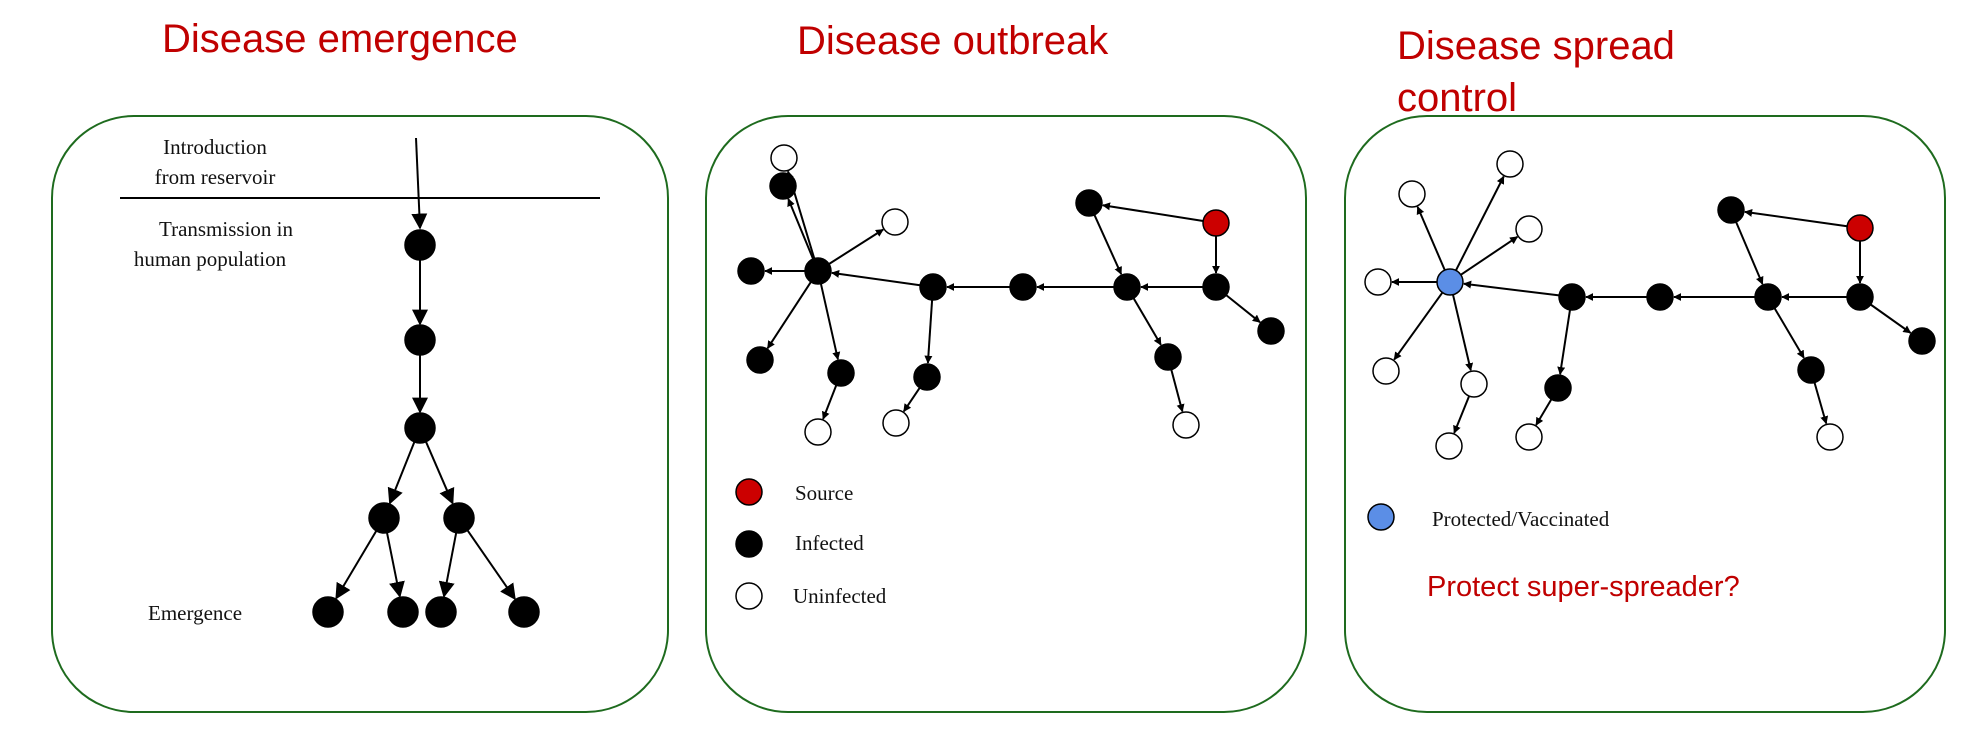 This screenshot has width=1986, height=736. What do you see at coordinates (215, 147) in the screenshot?
I see `intro-label-line1: Introduction` at bounding box center [215, 147].